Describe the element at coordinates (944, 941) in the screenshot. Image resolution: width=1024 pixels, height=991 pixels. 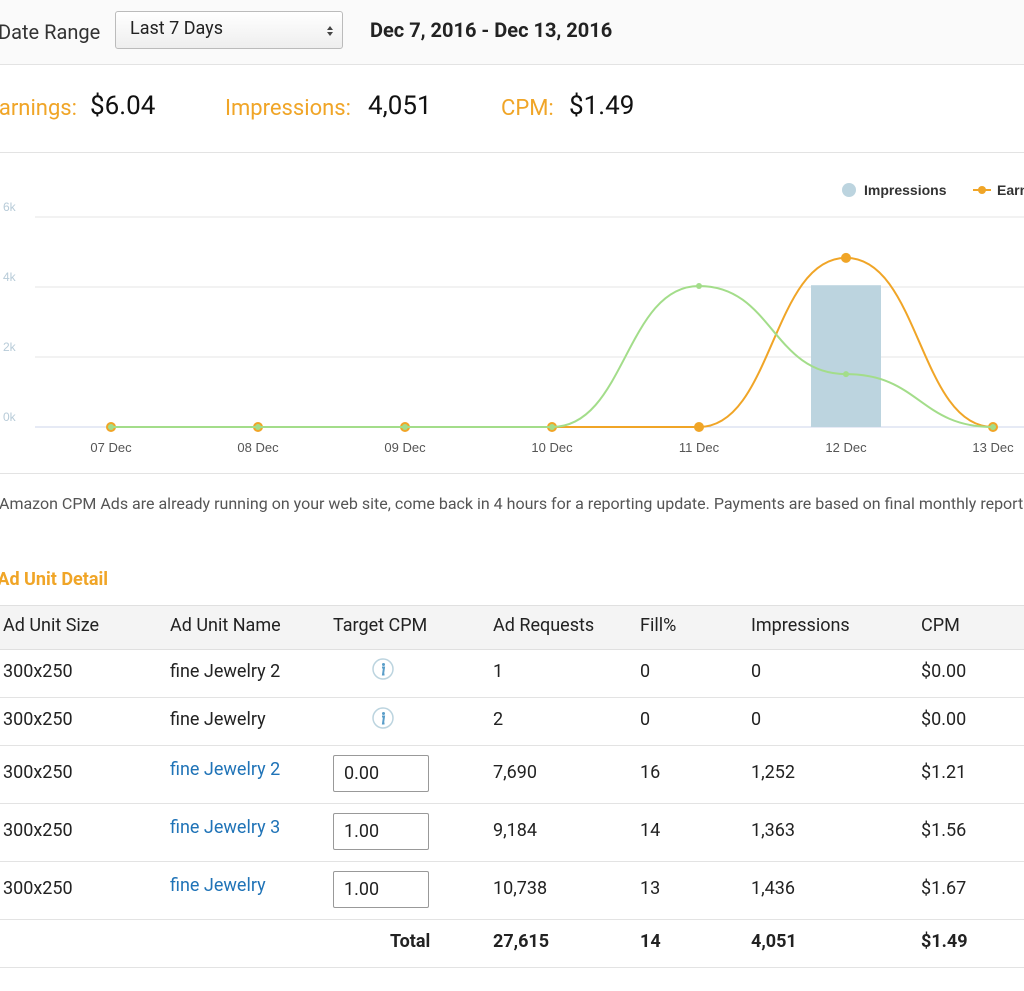
I see `total-cpm: $1.49` at that location.